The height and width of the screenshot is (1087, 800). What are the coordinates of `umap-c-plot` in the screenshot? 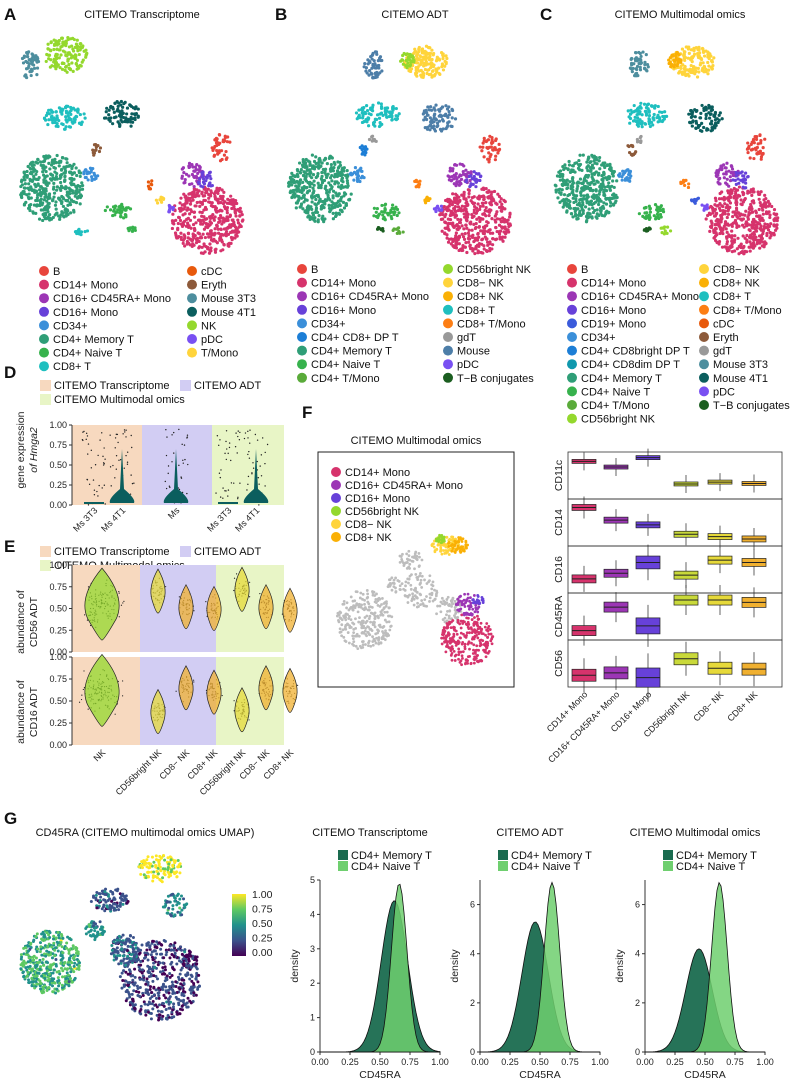 It's located at (666, 150).